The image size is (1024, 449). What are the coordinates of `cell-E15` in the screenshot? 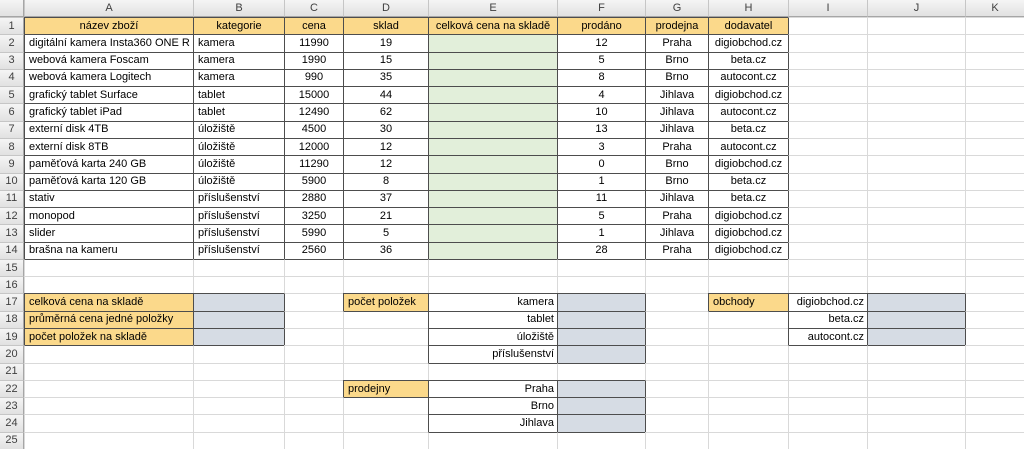 It's located at (492, 267).